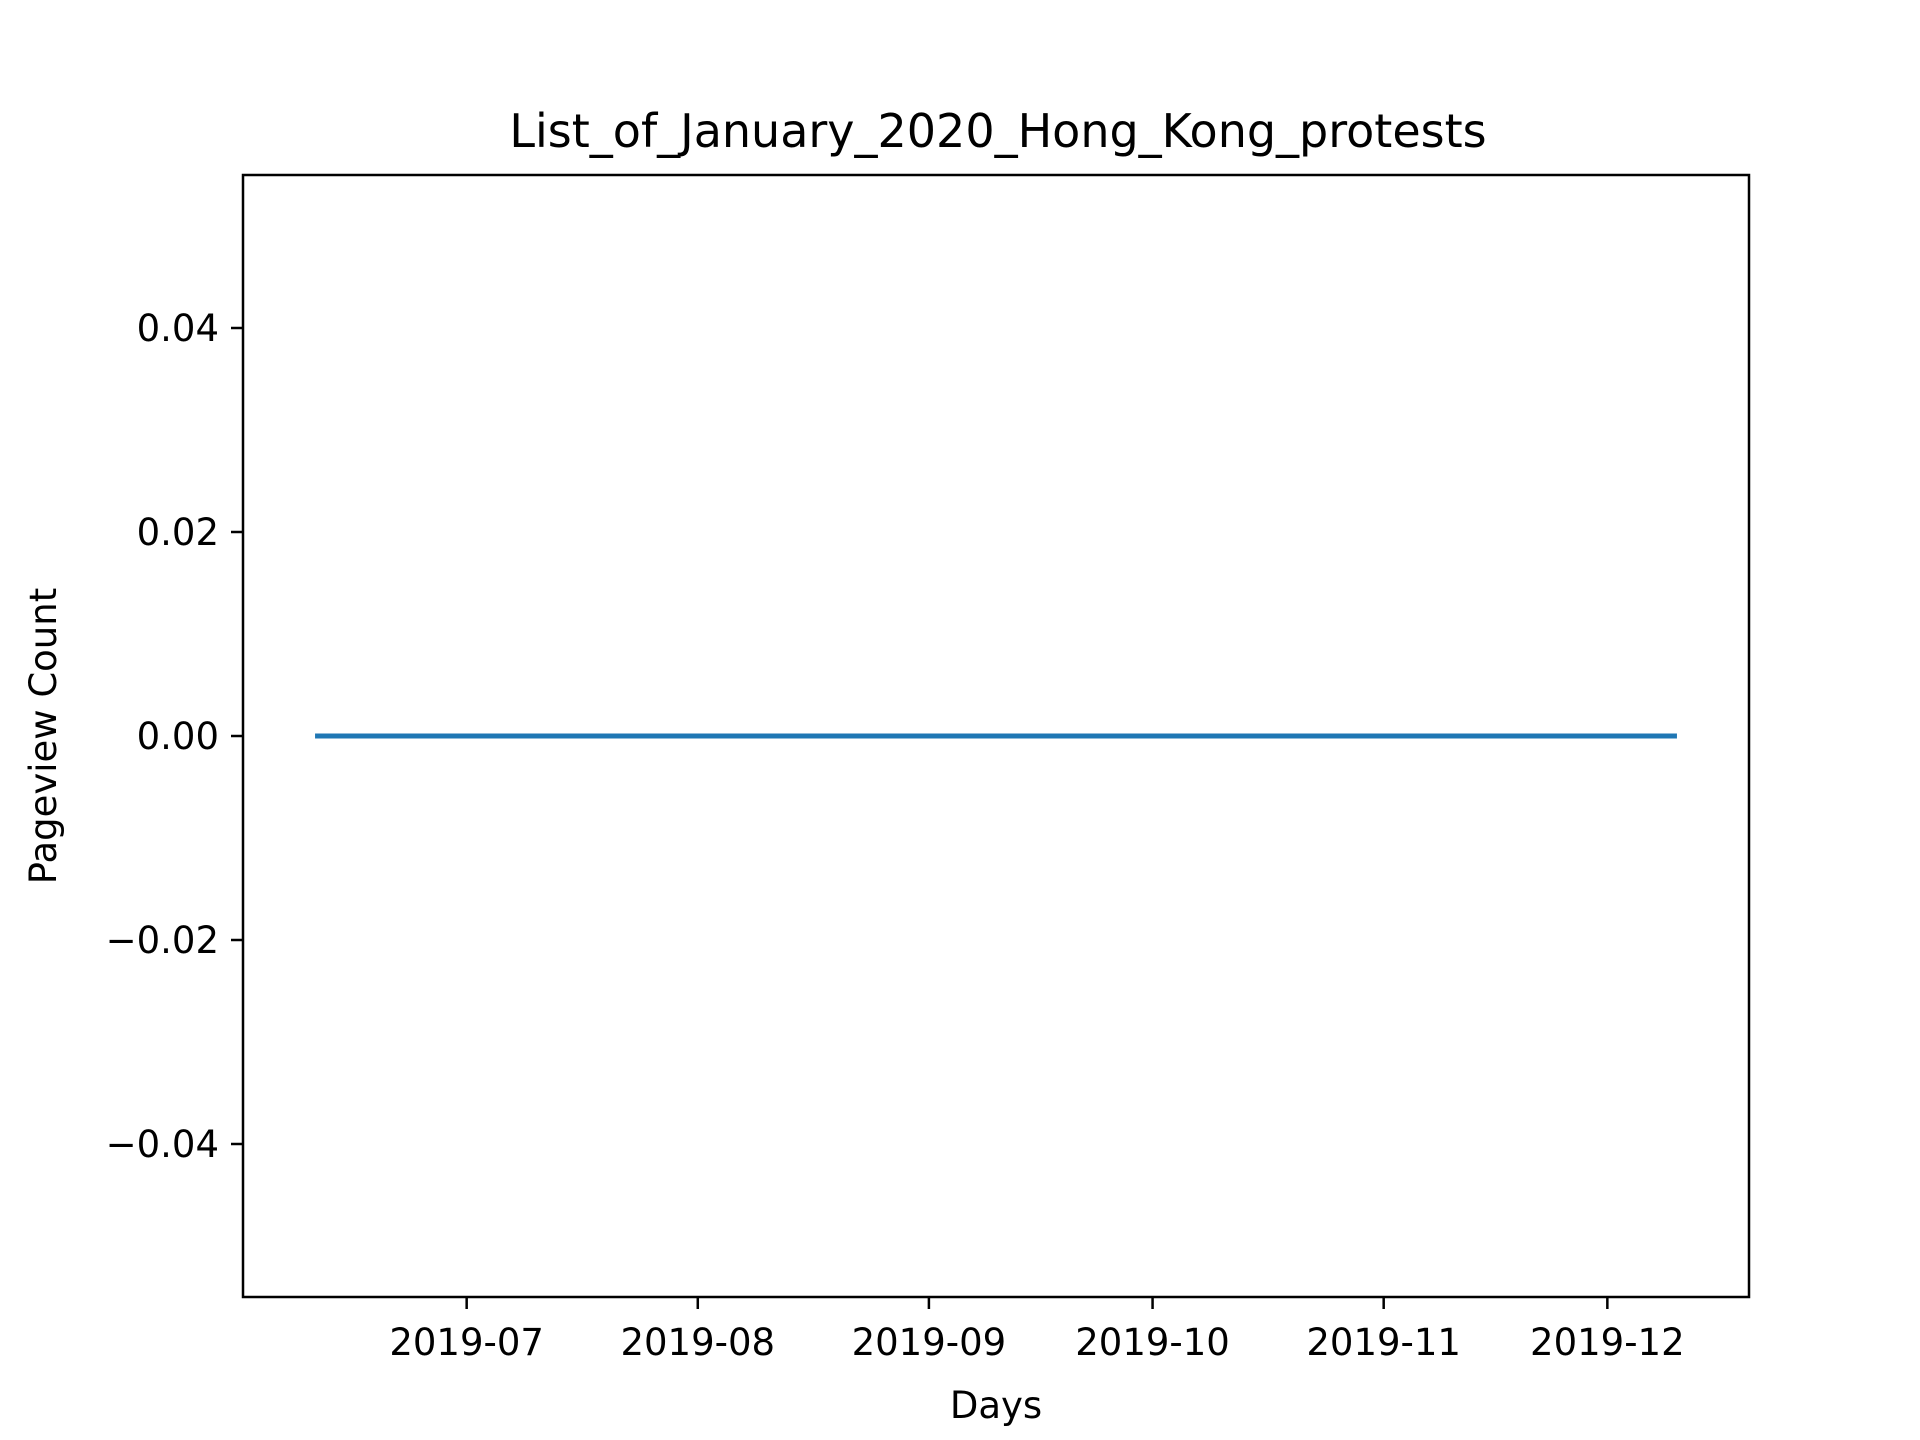 The image size is (1920, 1440). Describe the element at coordinates (43, 736) in the screenshot. I see `y-axis-label: Pageview Count` at that location.